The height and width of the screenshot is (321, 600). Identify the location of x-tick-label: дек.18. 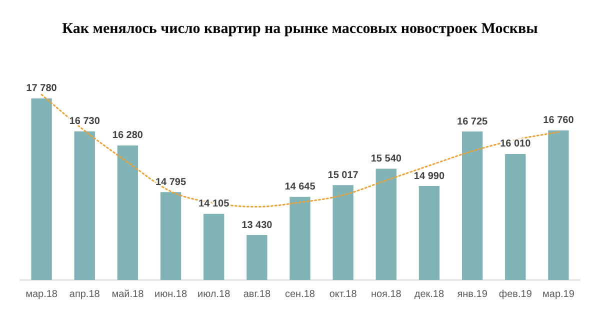
(429, 294).